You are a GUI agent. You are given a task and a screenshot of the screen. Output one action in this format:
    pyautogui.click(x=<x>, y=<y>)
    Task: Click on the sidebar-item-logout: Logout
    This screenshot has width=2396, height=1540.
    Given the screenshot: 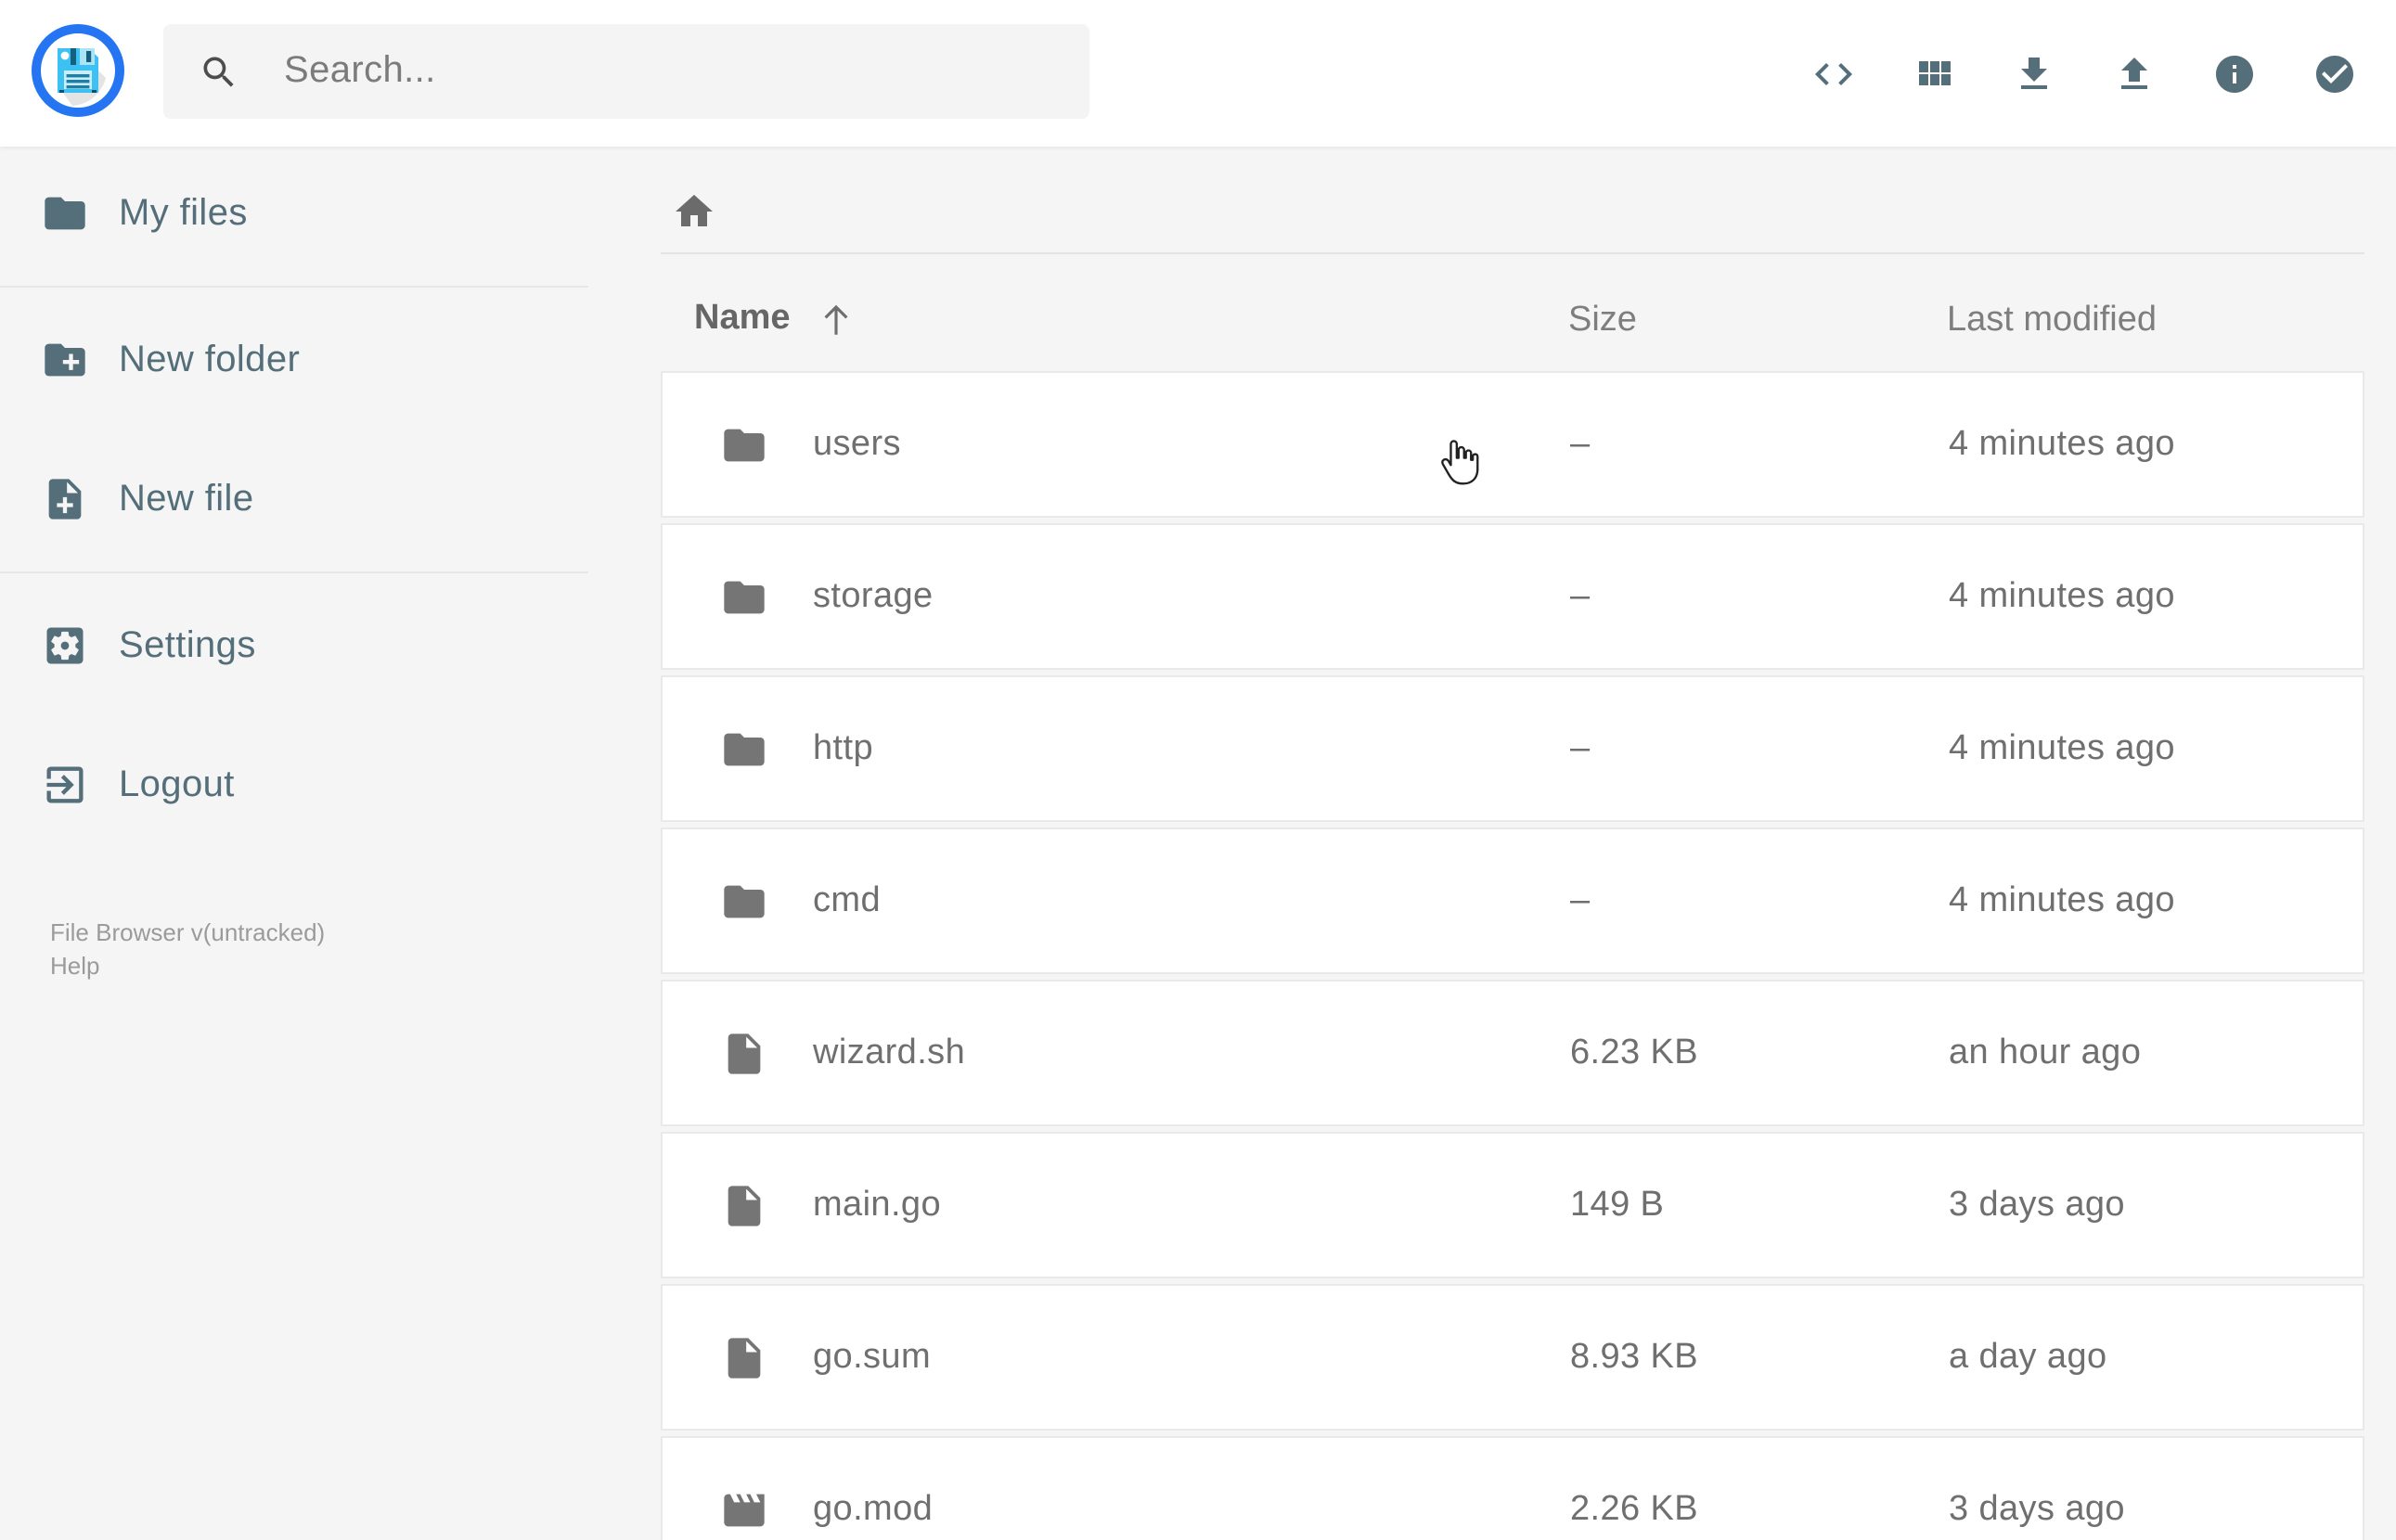 What is the action you would take?
    pyautogui.click(x=294, y=785)
    